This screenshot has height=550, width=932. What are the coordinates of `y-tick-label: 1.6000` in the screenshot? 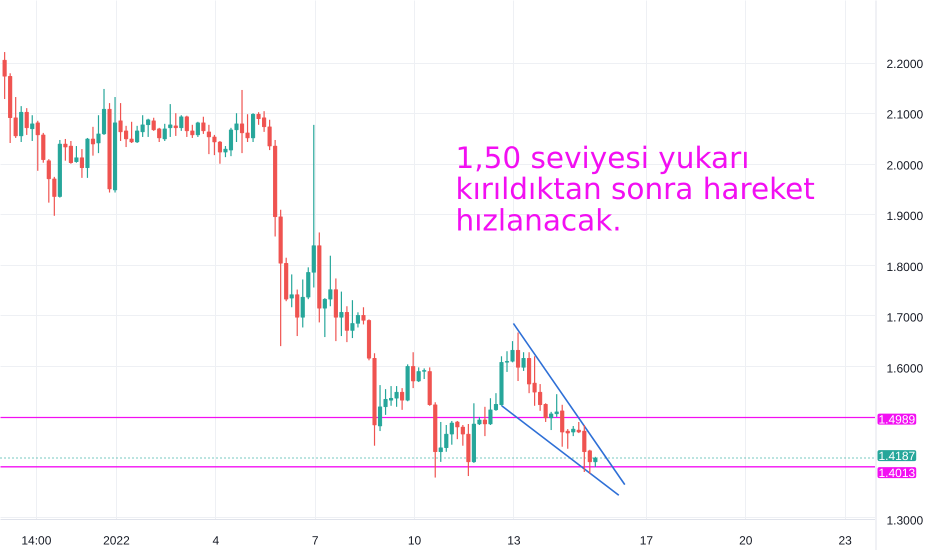 It's located at (905, 368).